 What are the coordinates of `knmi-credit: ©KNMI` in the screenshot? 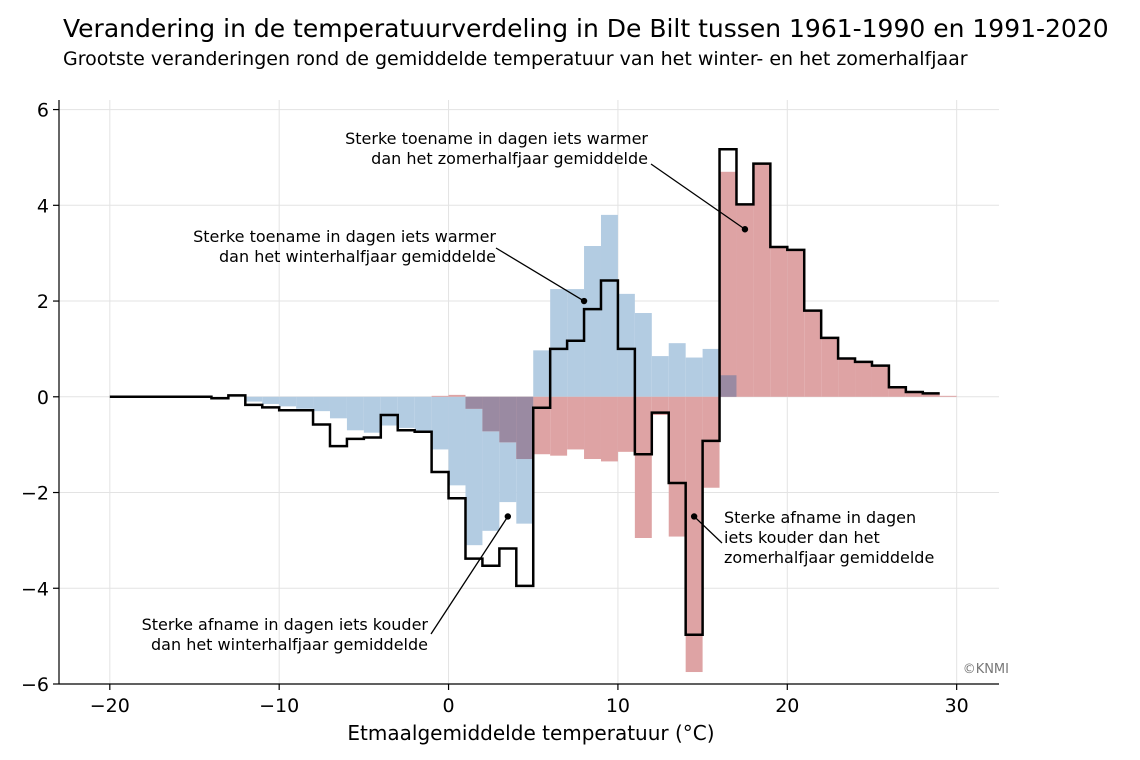 It's located at (986, 669).